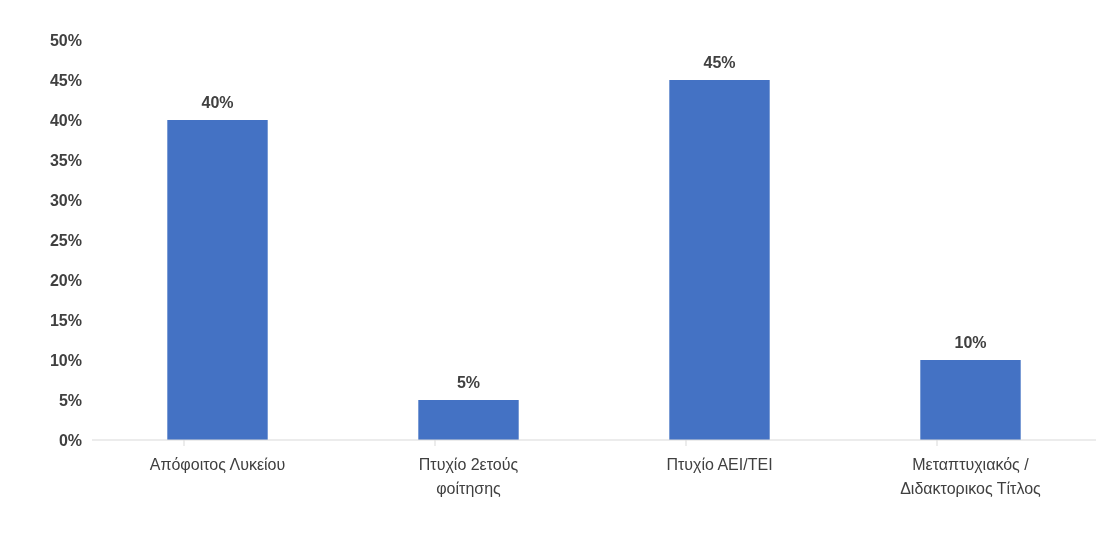 This screenshot has height=540, width=1106. What do you see at coordinates (65, 120) in the screenshot?
I see `y-tick-label: 40%` at bounding box center [65, 120].